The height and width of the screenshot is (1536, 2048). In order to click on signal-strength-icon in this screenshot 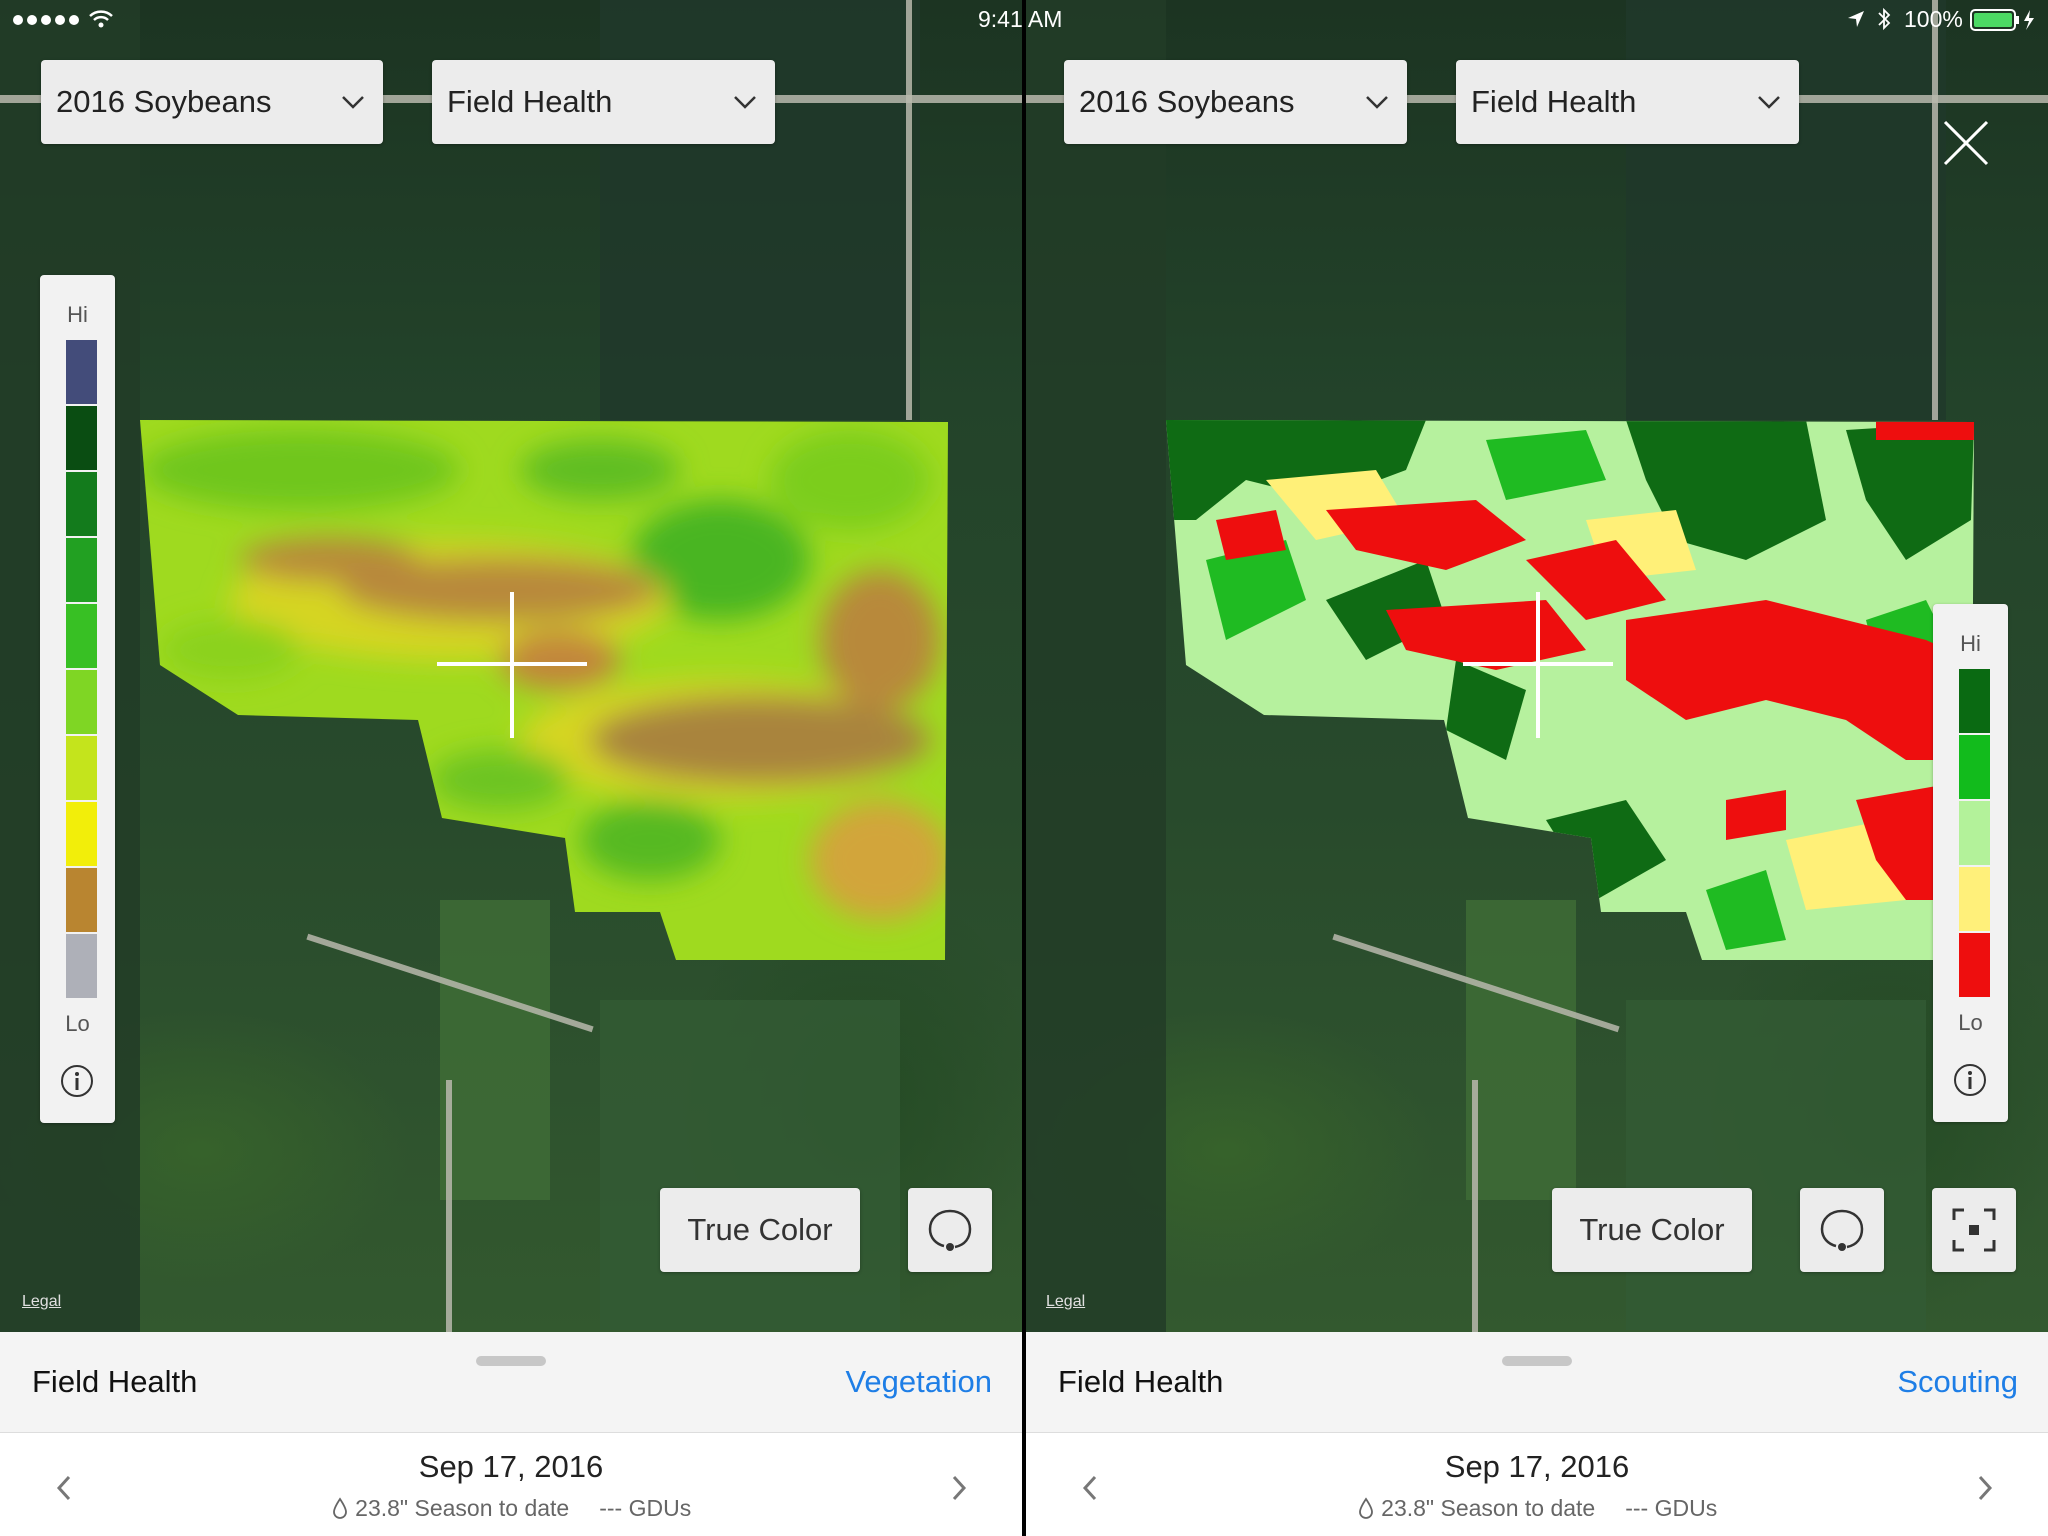, I will do `click(46, 20)`.